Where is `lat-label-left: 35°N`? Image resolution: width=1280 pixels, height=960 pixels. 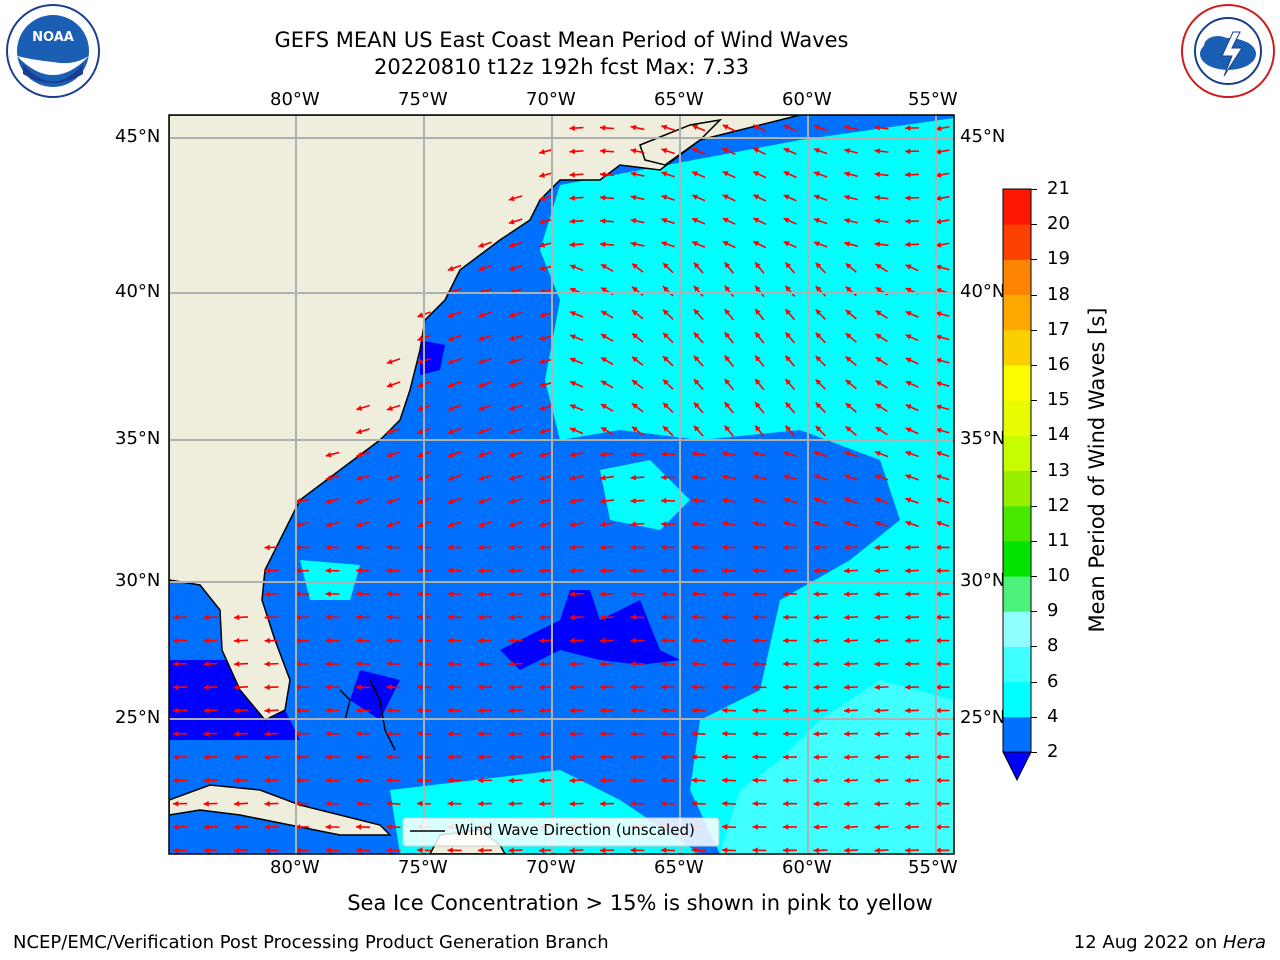 lat-label-left: 35°N is located at coordinates (138, 438).